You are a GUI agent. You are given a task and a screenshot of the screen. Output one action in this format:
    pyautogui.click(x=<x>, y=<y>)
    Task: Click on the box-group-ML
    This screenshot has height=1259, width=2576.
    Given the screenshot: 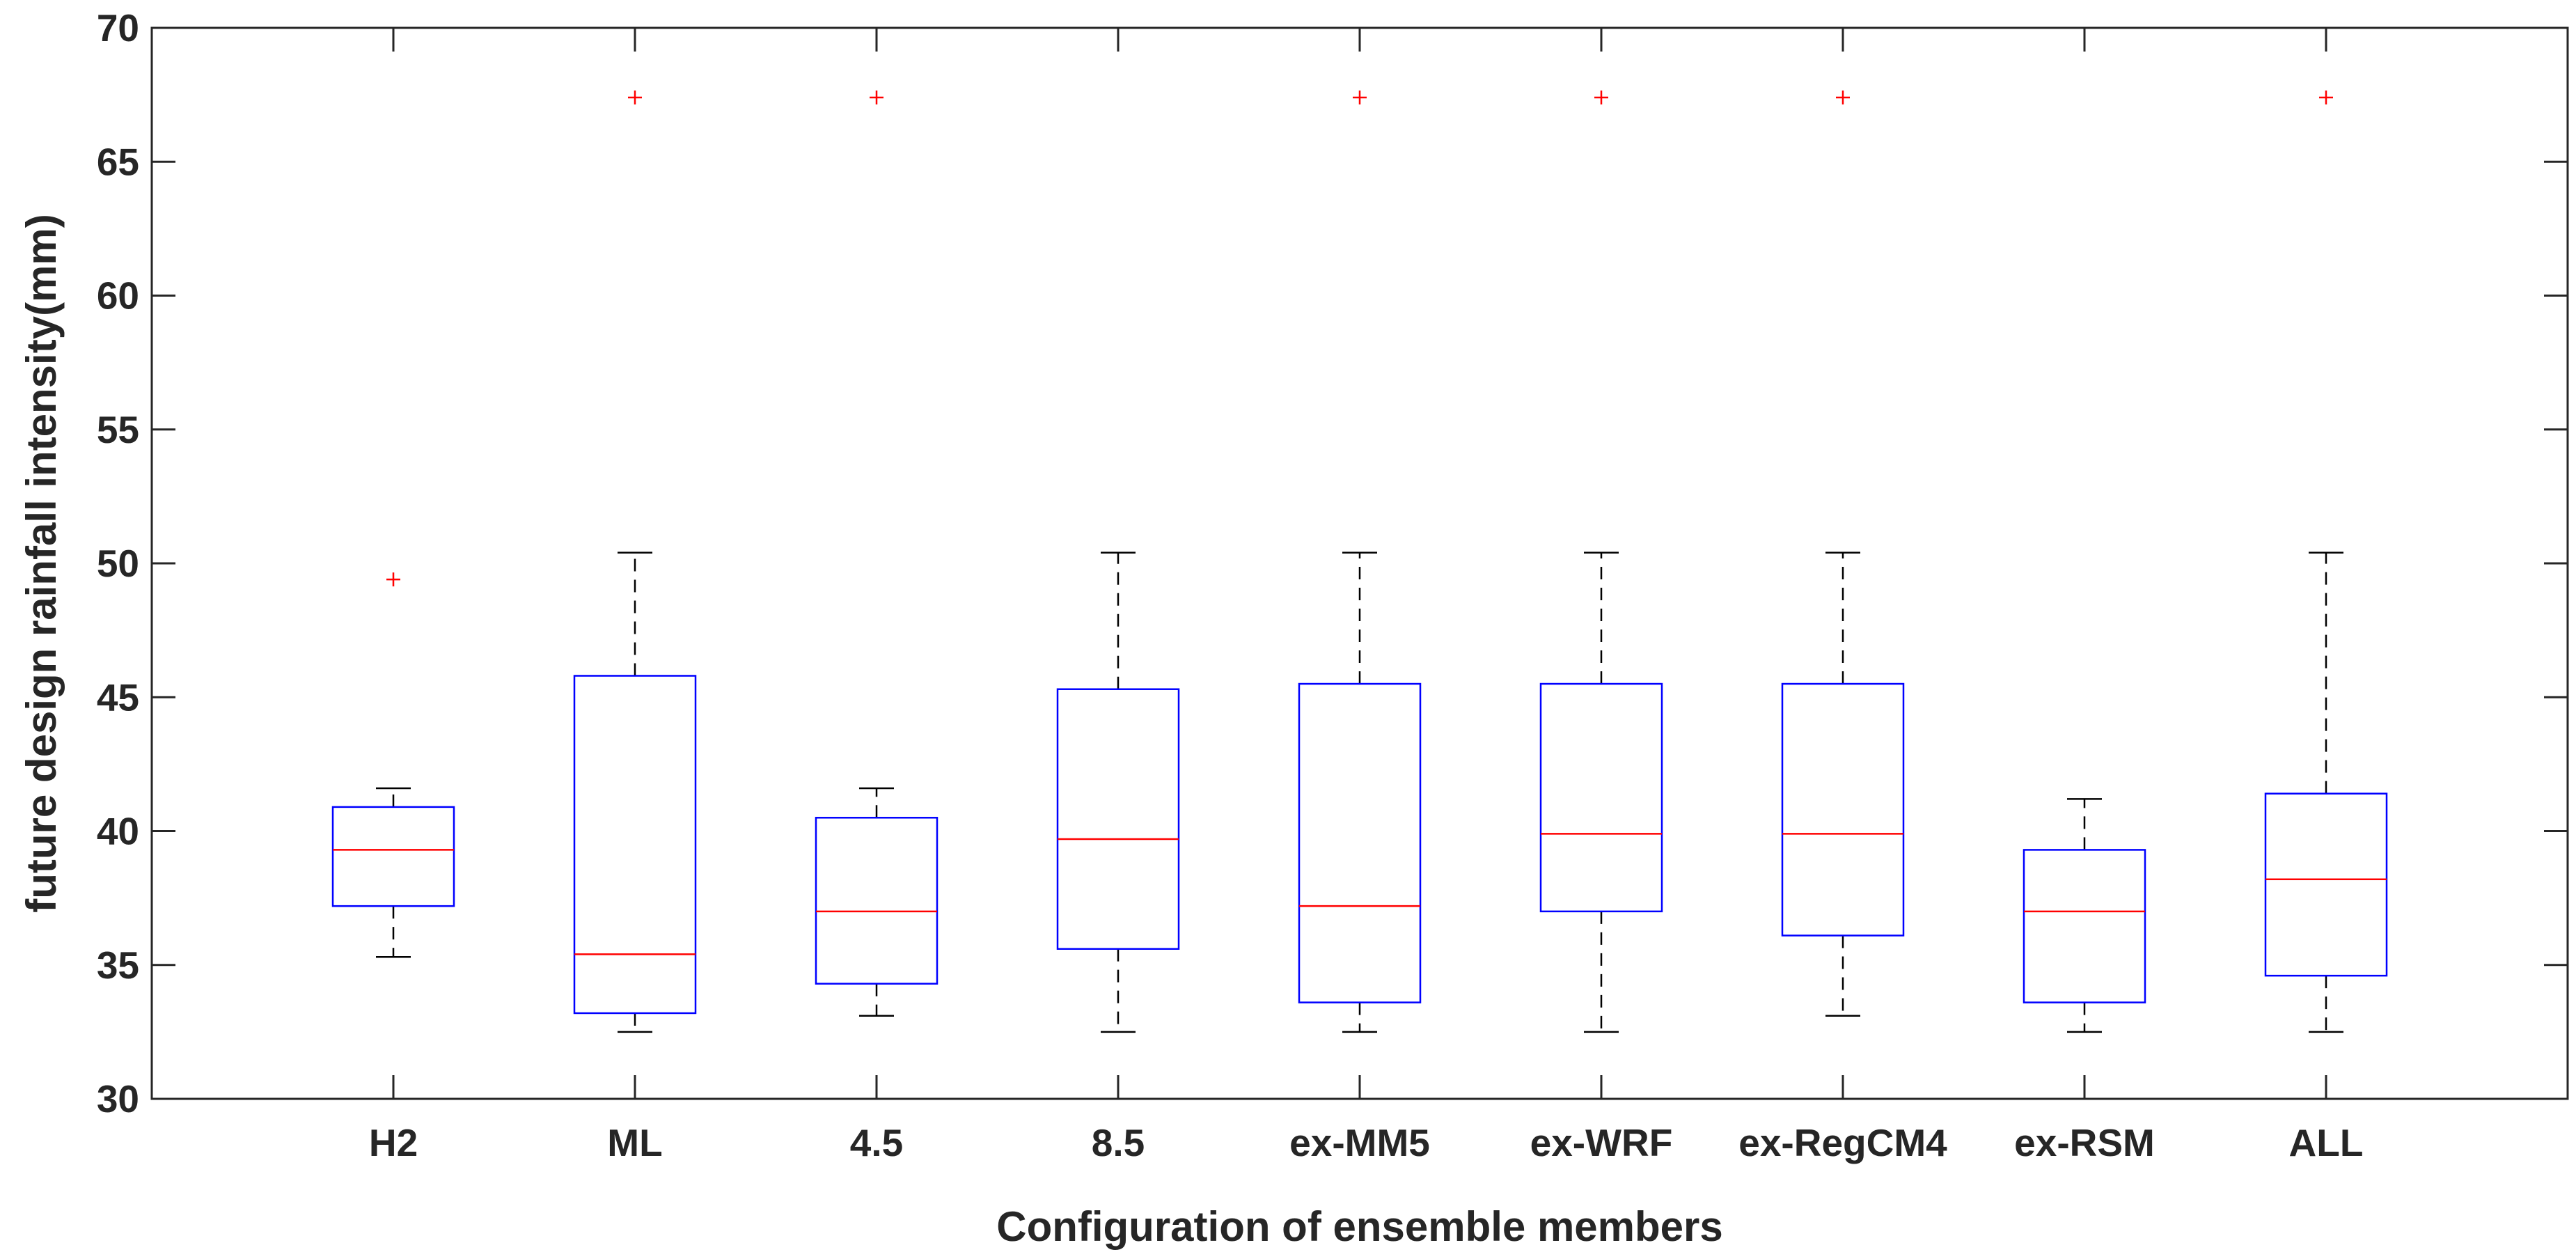 What is the action you would take?
    pyautogui.click(x=635, y=561)
    